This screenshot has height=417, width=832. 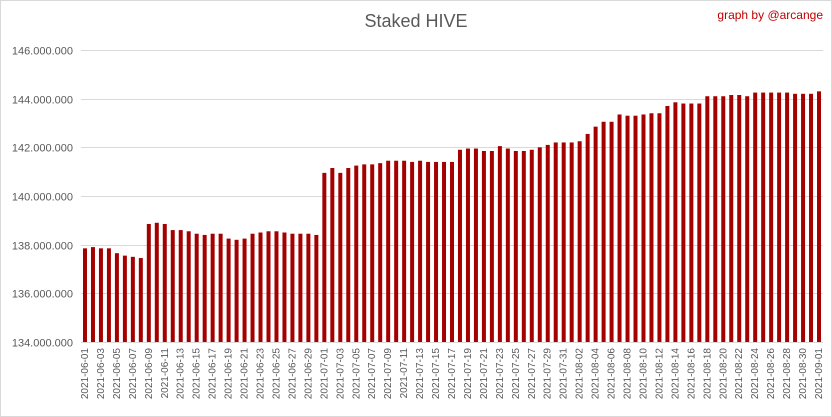 I want to click on credit-text: graph by @arcange, so click(x=770, y=15).